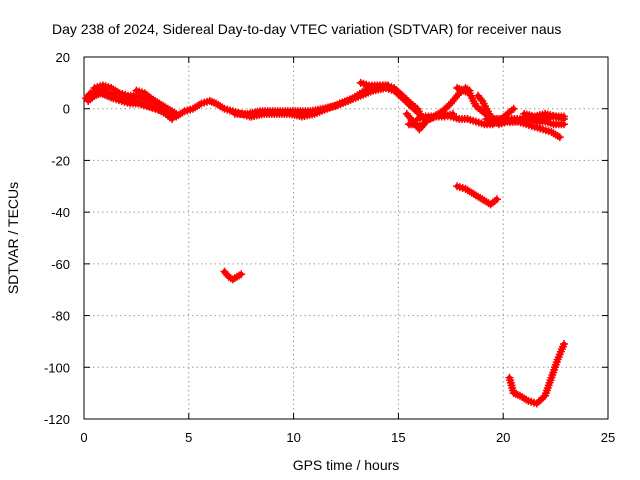 Image resolution: width=640 pixels, height=480 pixels. Describe the element at coordinates (63, 57) in the screenshot. I see `y-tick-label: 20` at that location.